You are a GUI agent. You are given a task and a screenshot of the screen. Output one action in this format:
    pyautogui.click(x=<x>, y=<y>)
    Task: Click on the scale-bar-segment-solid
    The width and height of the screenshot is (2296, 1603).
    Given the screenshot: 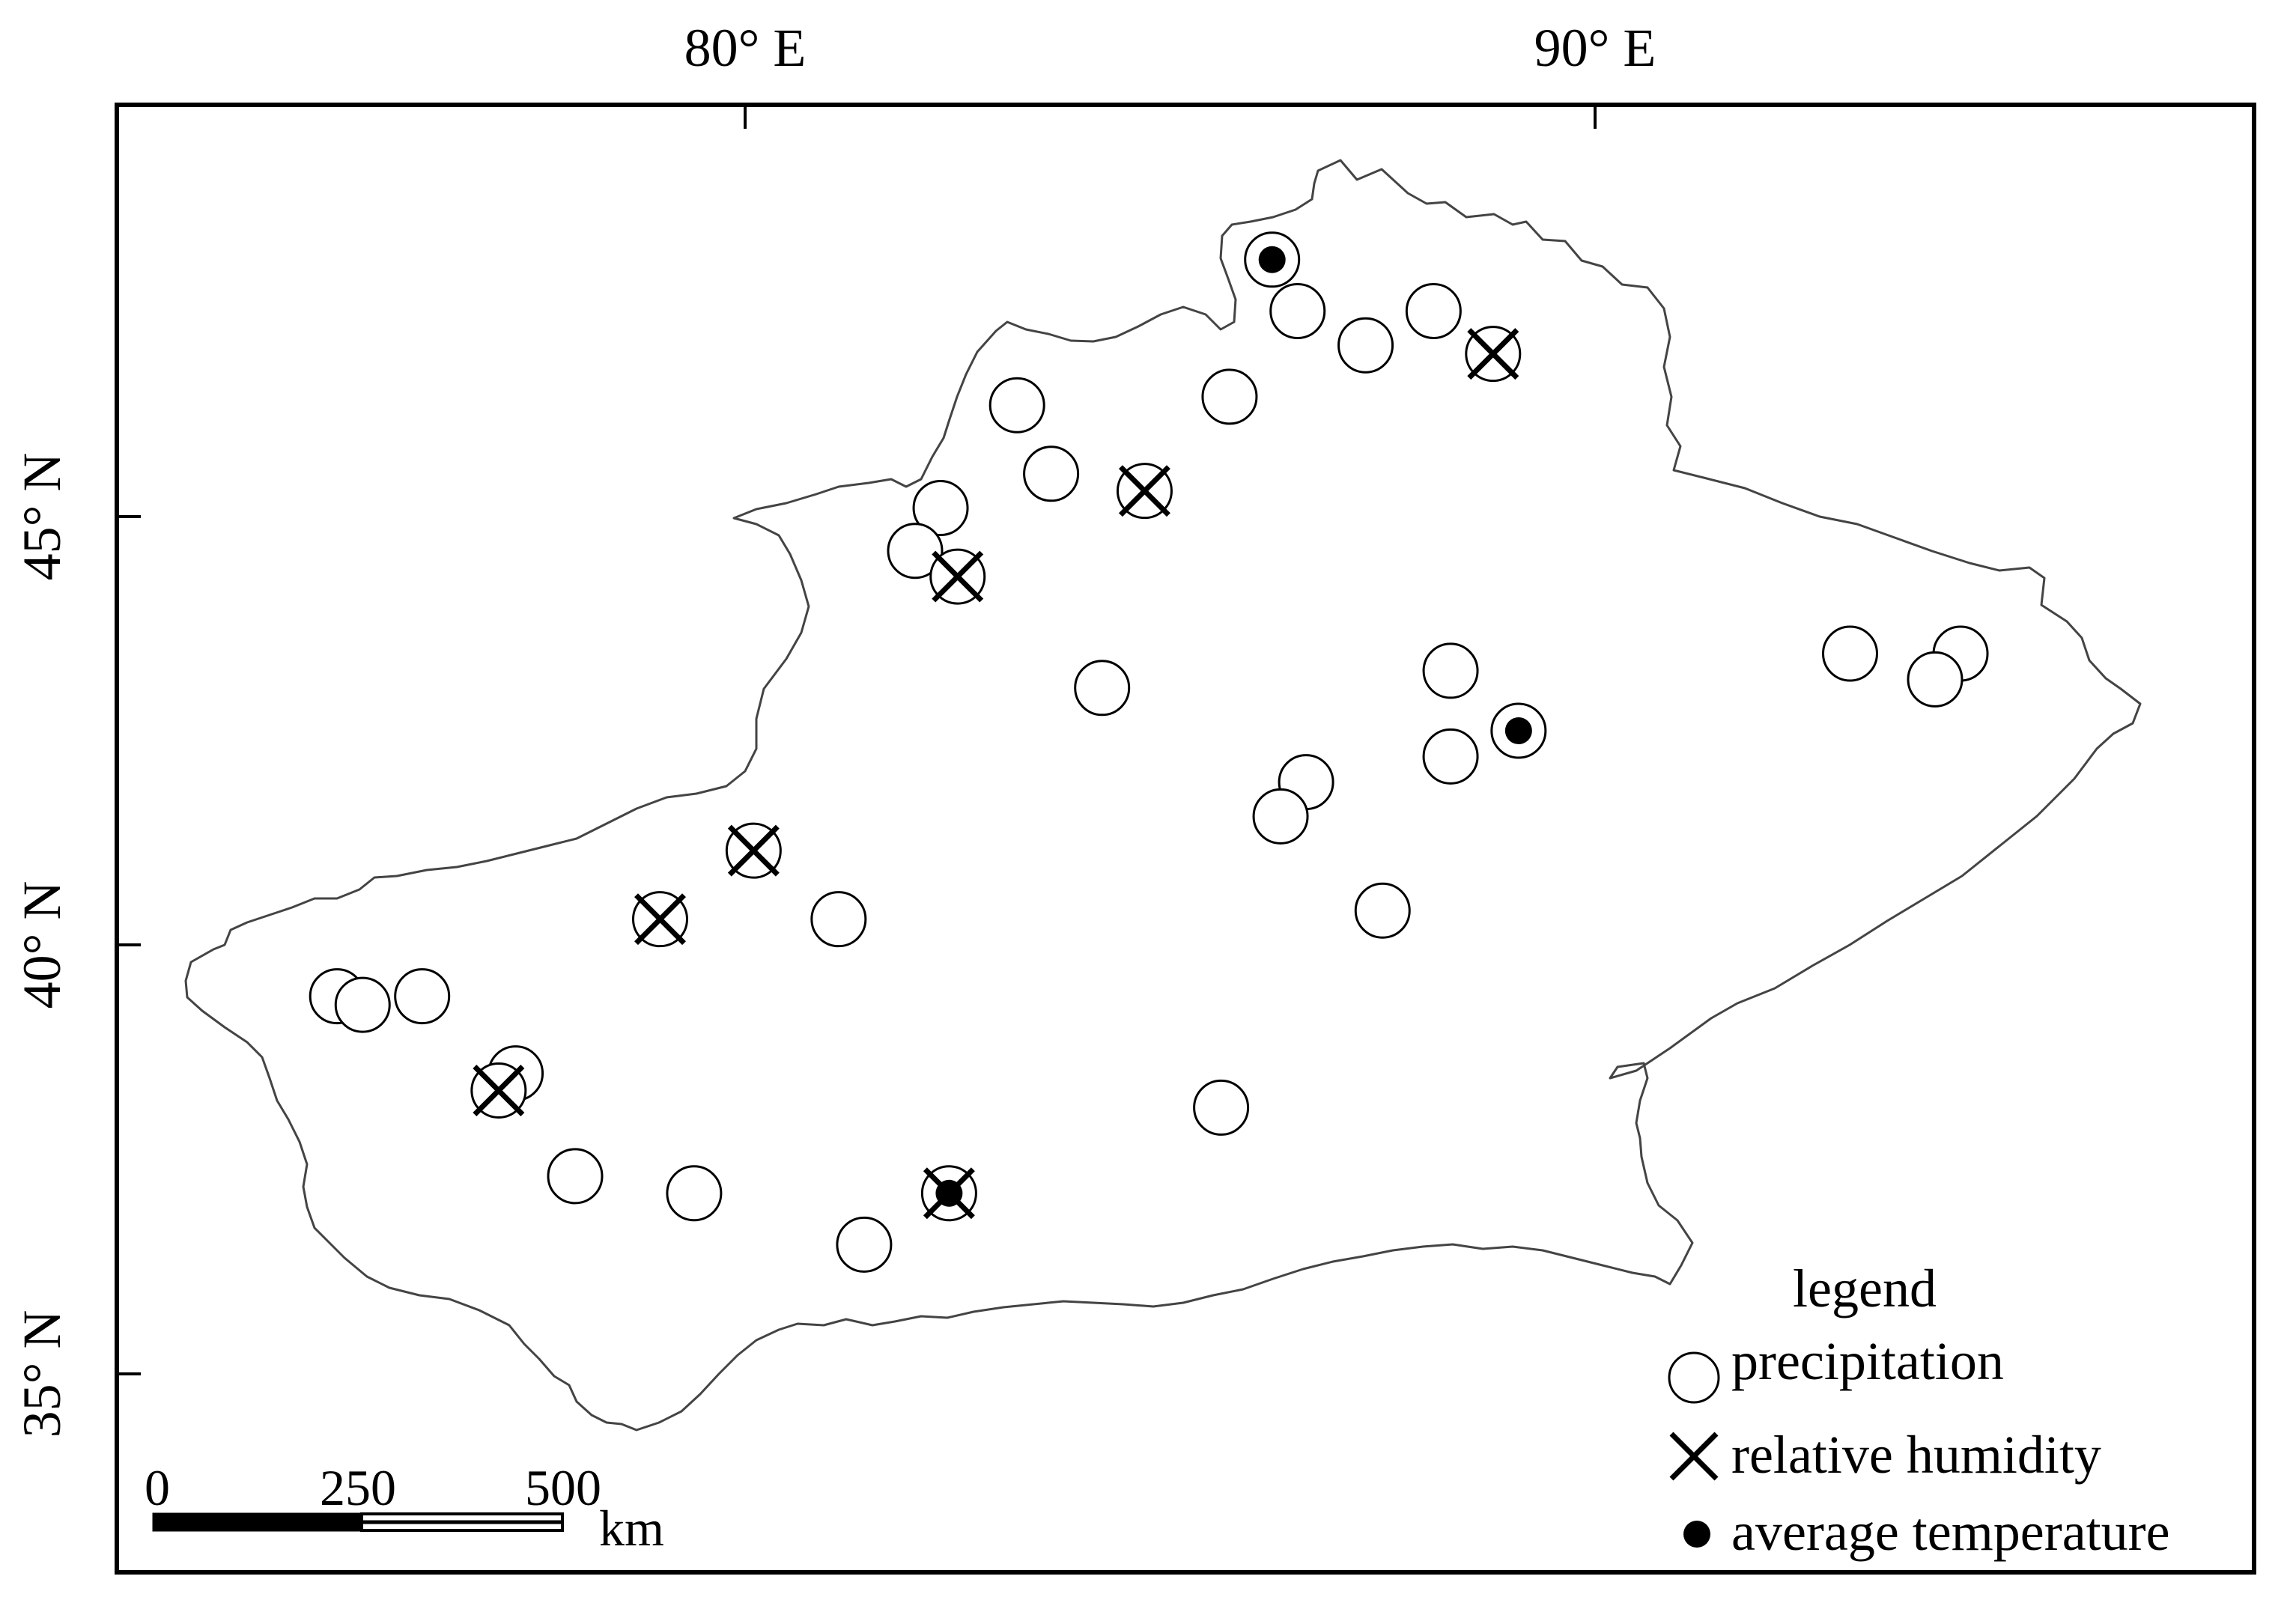 What is the action you would take?
    pyautogui.click(x=257, y=1522)
    